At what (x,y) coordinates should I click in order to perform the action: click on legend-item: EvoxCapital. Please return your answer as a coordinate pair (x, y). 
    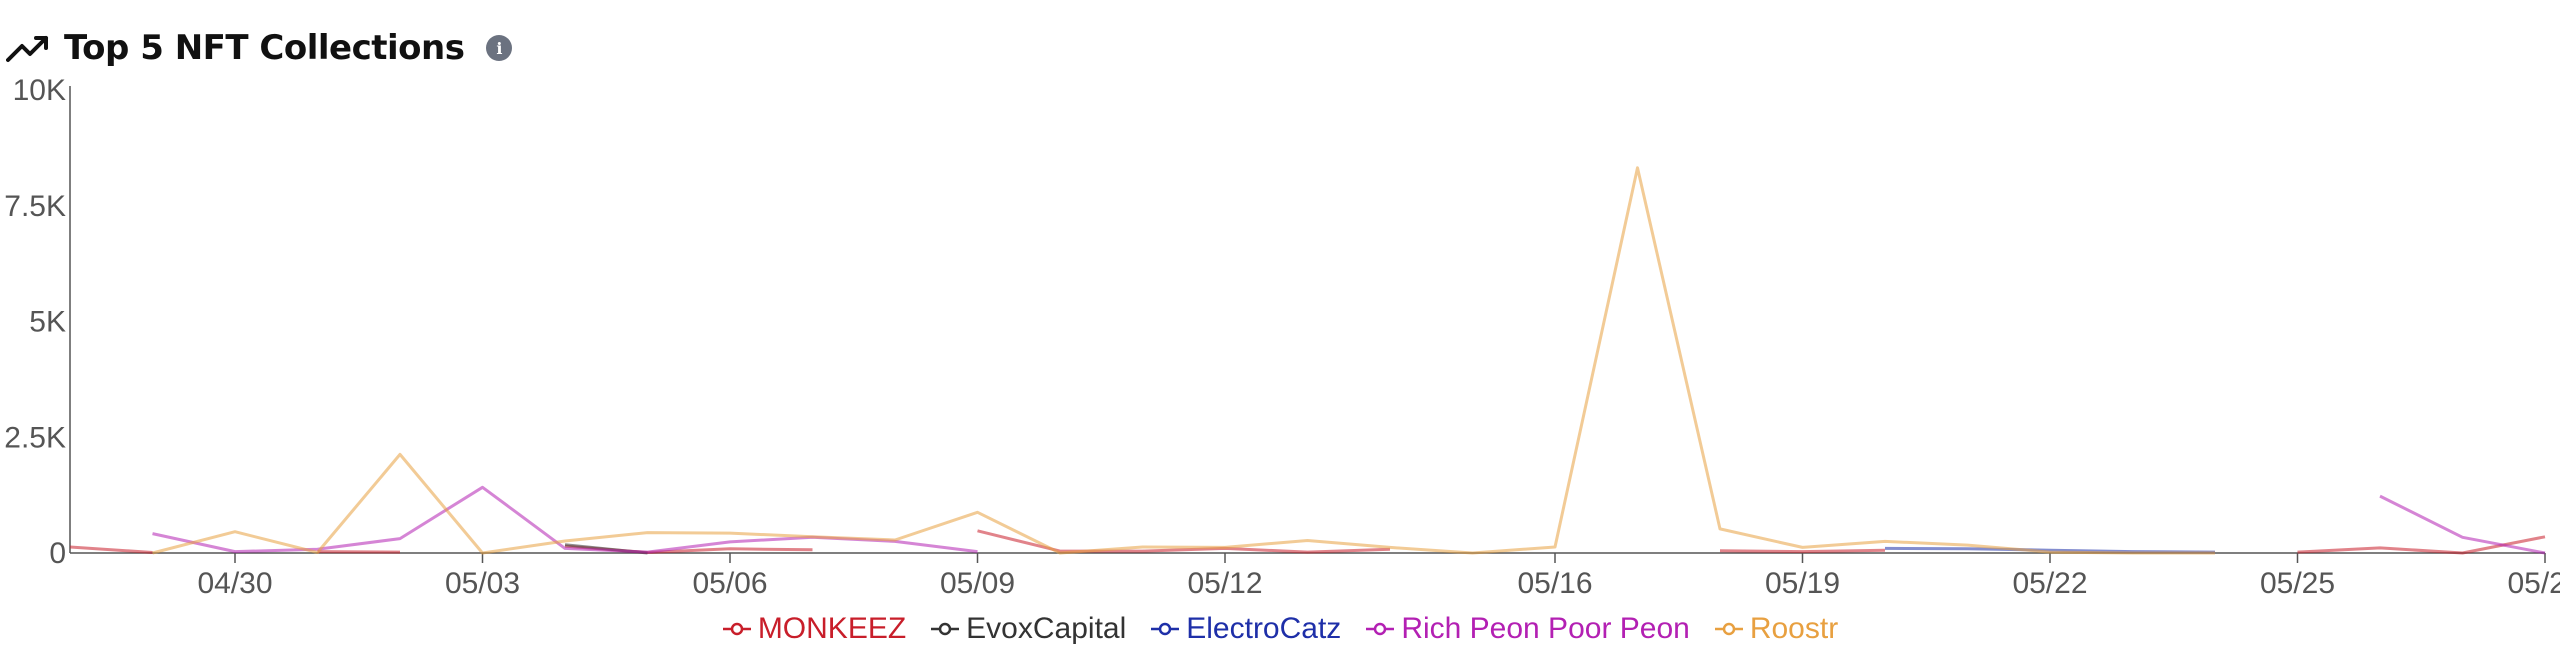
    Looking at the image, I should click on (1028, 629).